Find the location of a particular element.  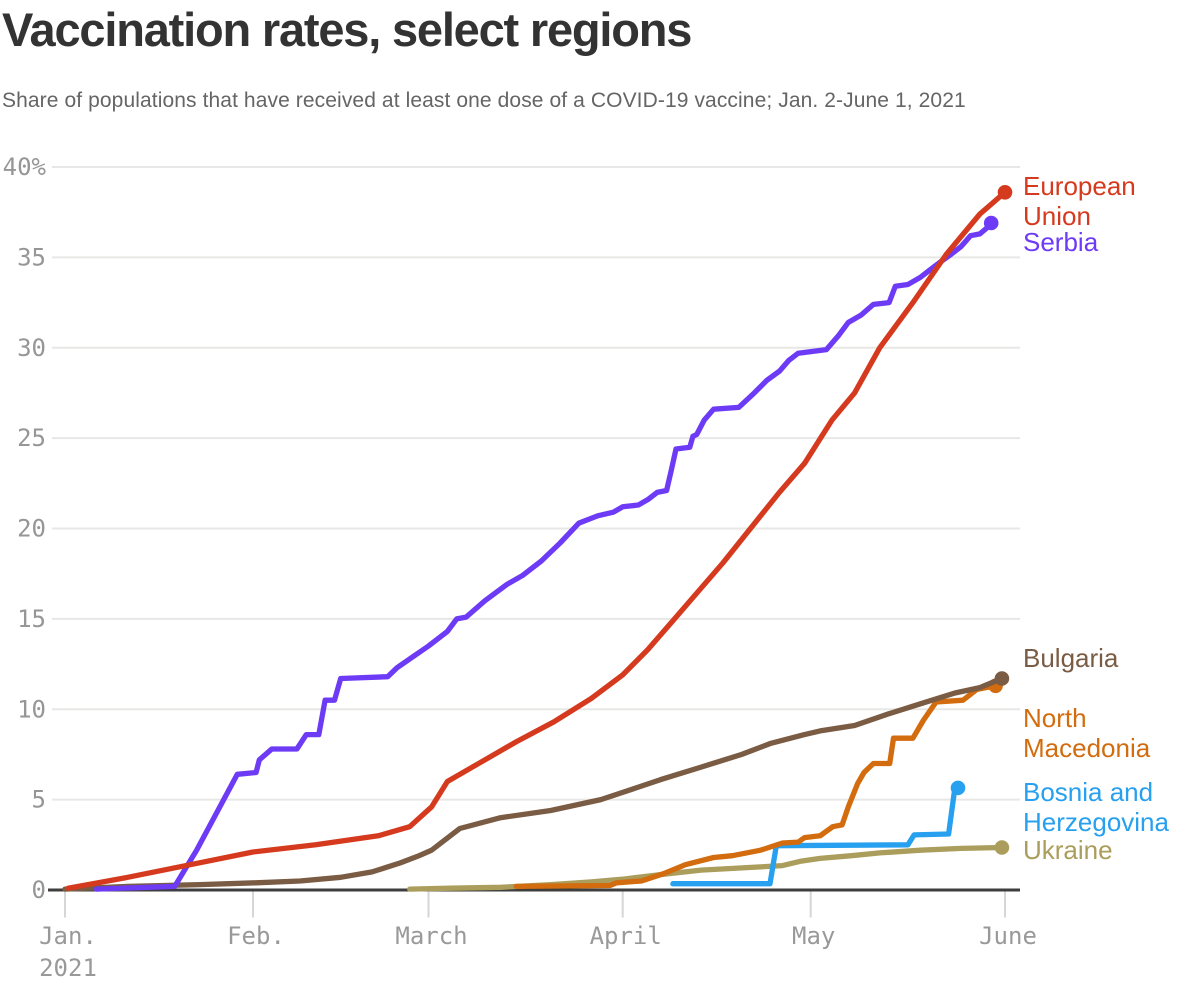

series-label-bosnia-and-herzegovina: Bosnia and Herzegovina is located at coordinates (1096, 807).